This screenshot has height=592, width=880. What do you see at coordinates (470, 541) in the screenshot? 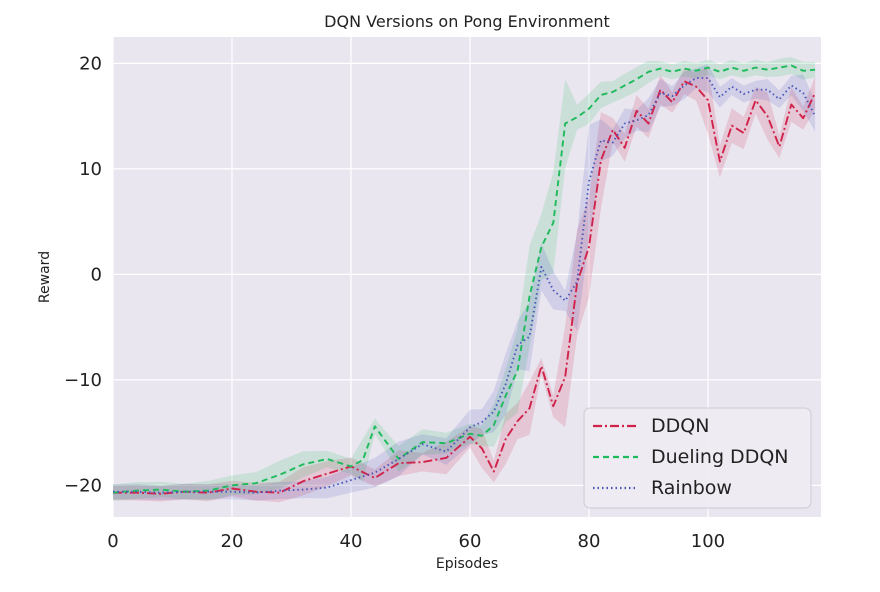
I see `x-tick-label: 60` at bounding box center [470, 541].